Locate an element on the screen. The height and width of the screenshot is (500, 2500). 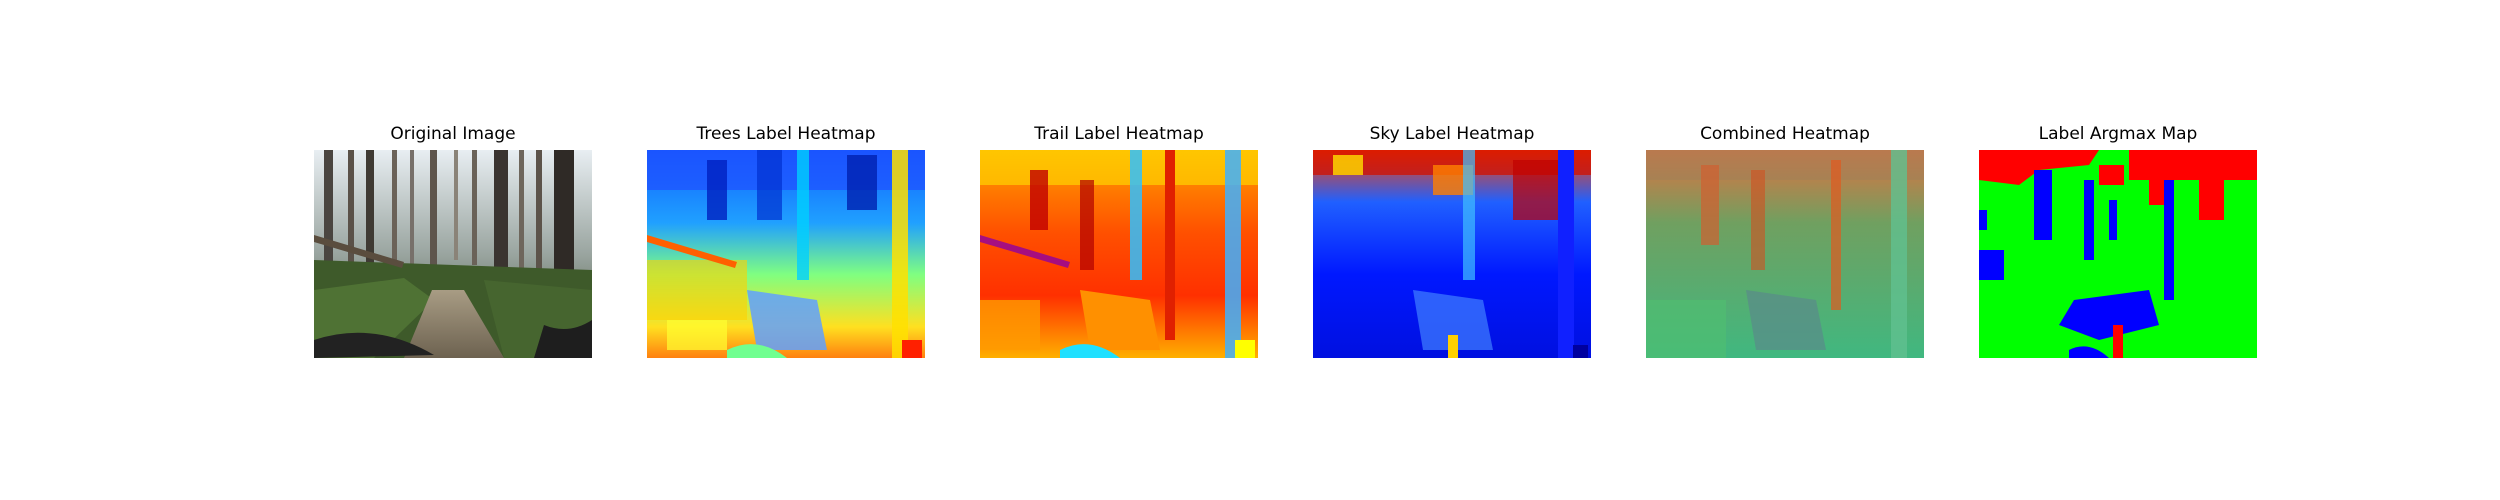
trees-heatmap is located at coordinates (786, 254).